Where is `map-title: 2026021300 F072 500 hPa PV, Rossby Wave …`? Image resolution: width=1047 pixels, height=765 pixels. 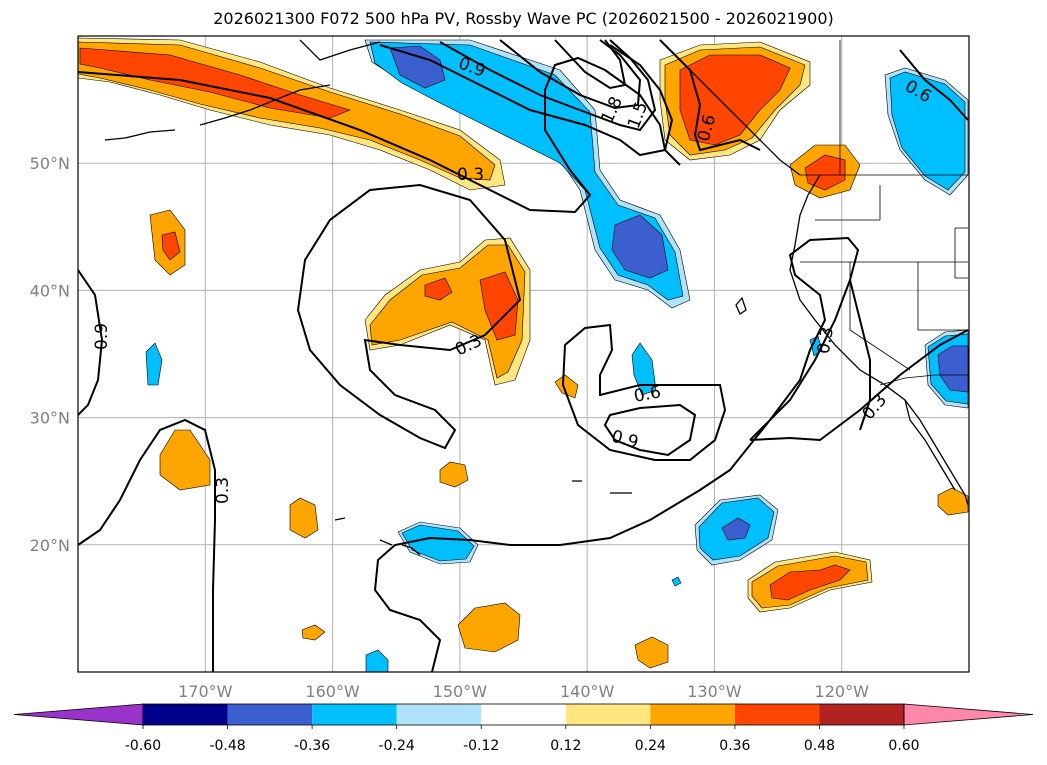 map-title: 2026021300 F072 500 hPa PV, Rossby Wave … is located at coordinates (523, 18).